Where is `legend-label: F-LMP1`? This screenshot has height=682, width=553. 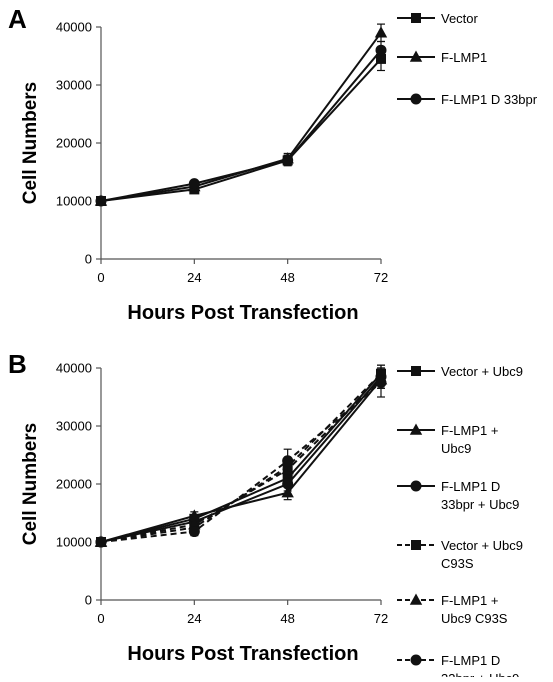 legend-label: F-LMP1 is located at coordinates (464, 57).